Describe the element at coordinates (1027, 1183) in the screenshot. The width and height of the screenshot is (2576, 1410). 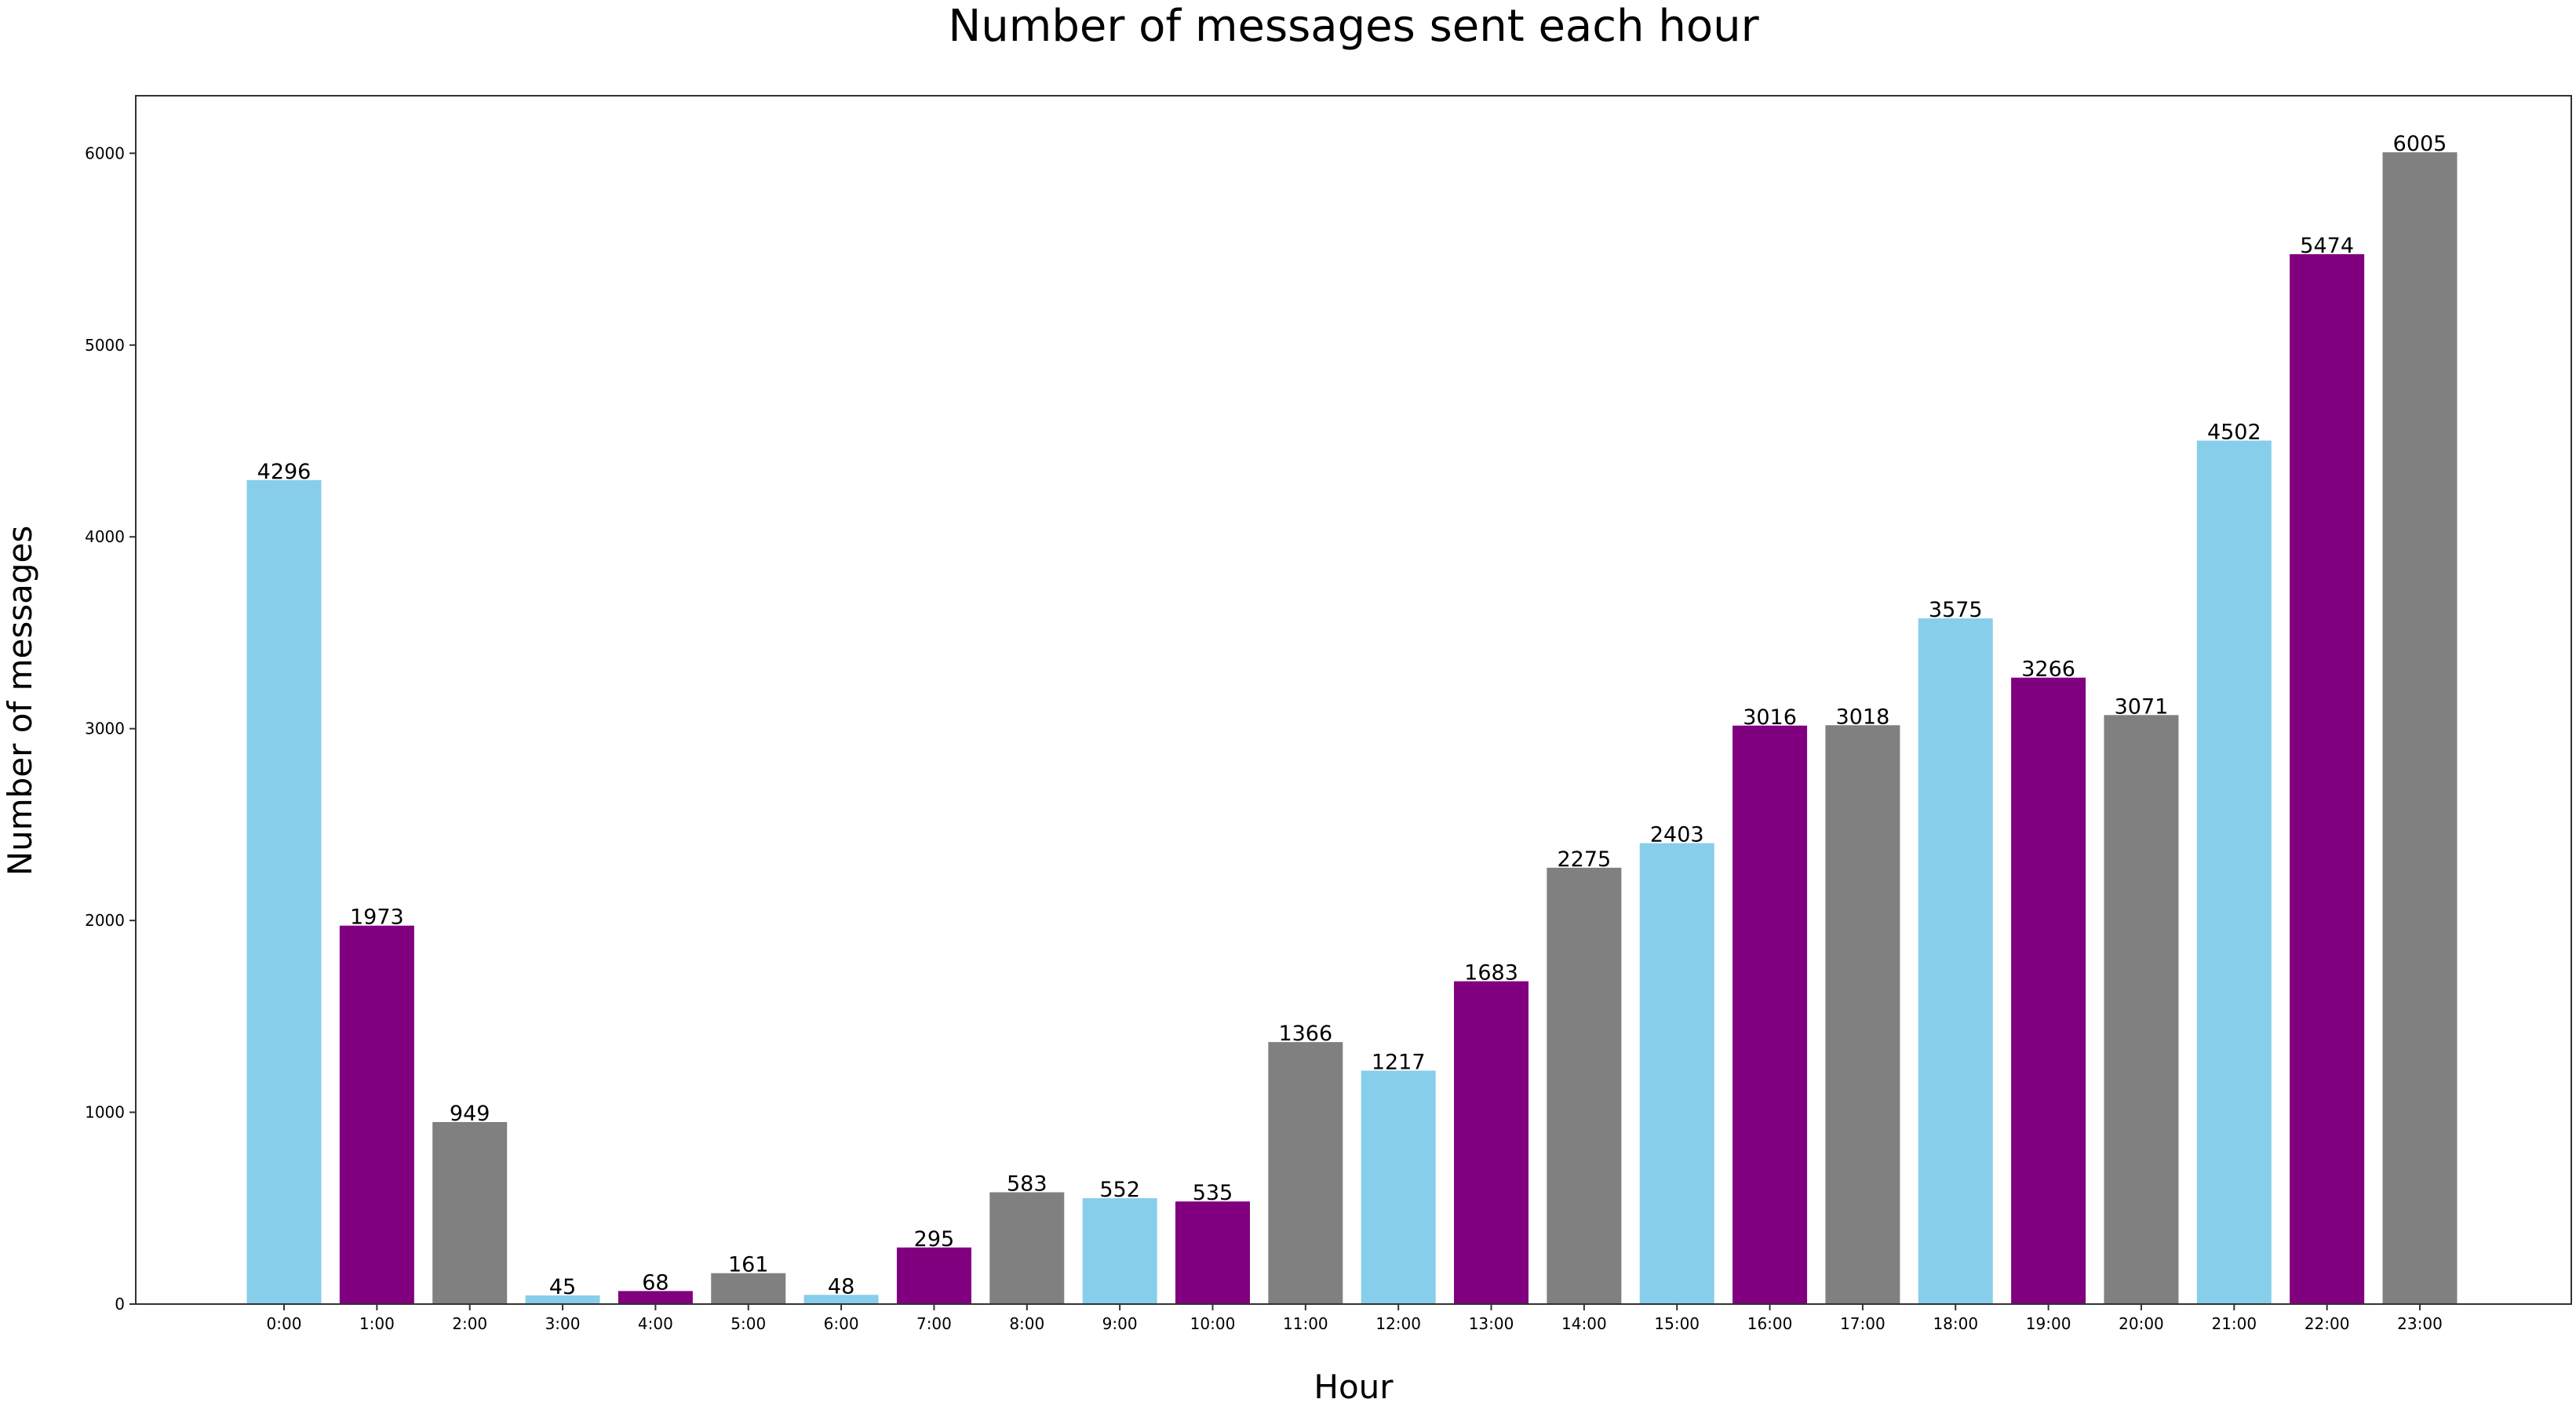
I see `value-label-8-00: 583` at that location.